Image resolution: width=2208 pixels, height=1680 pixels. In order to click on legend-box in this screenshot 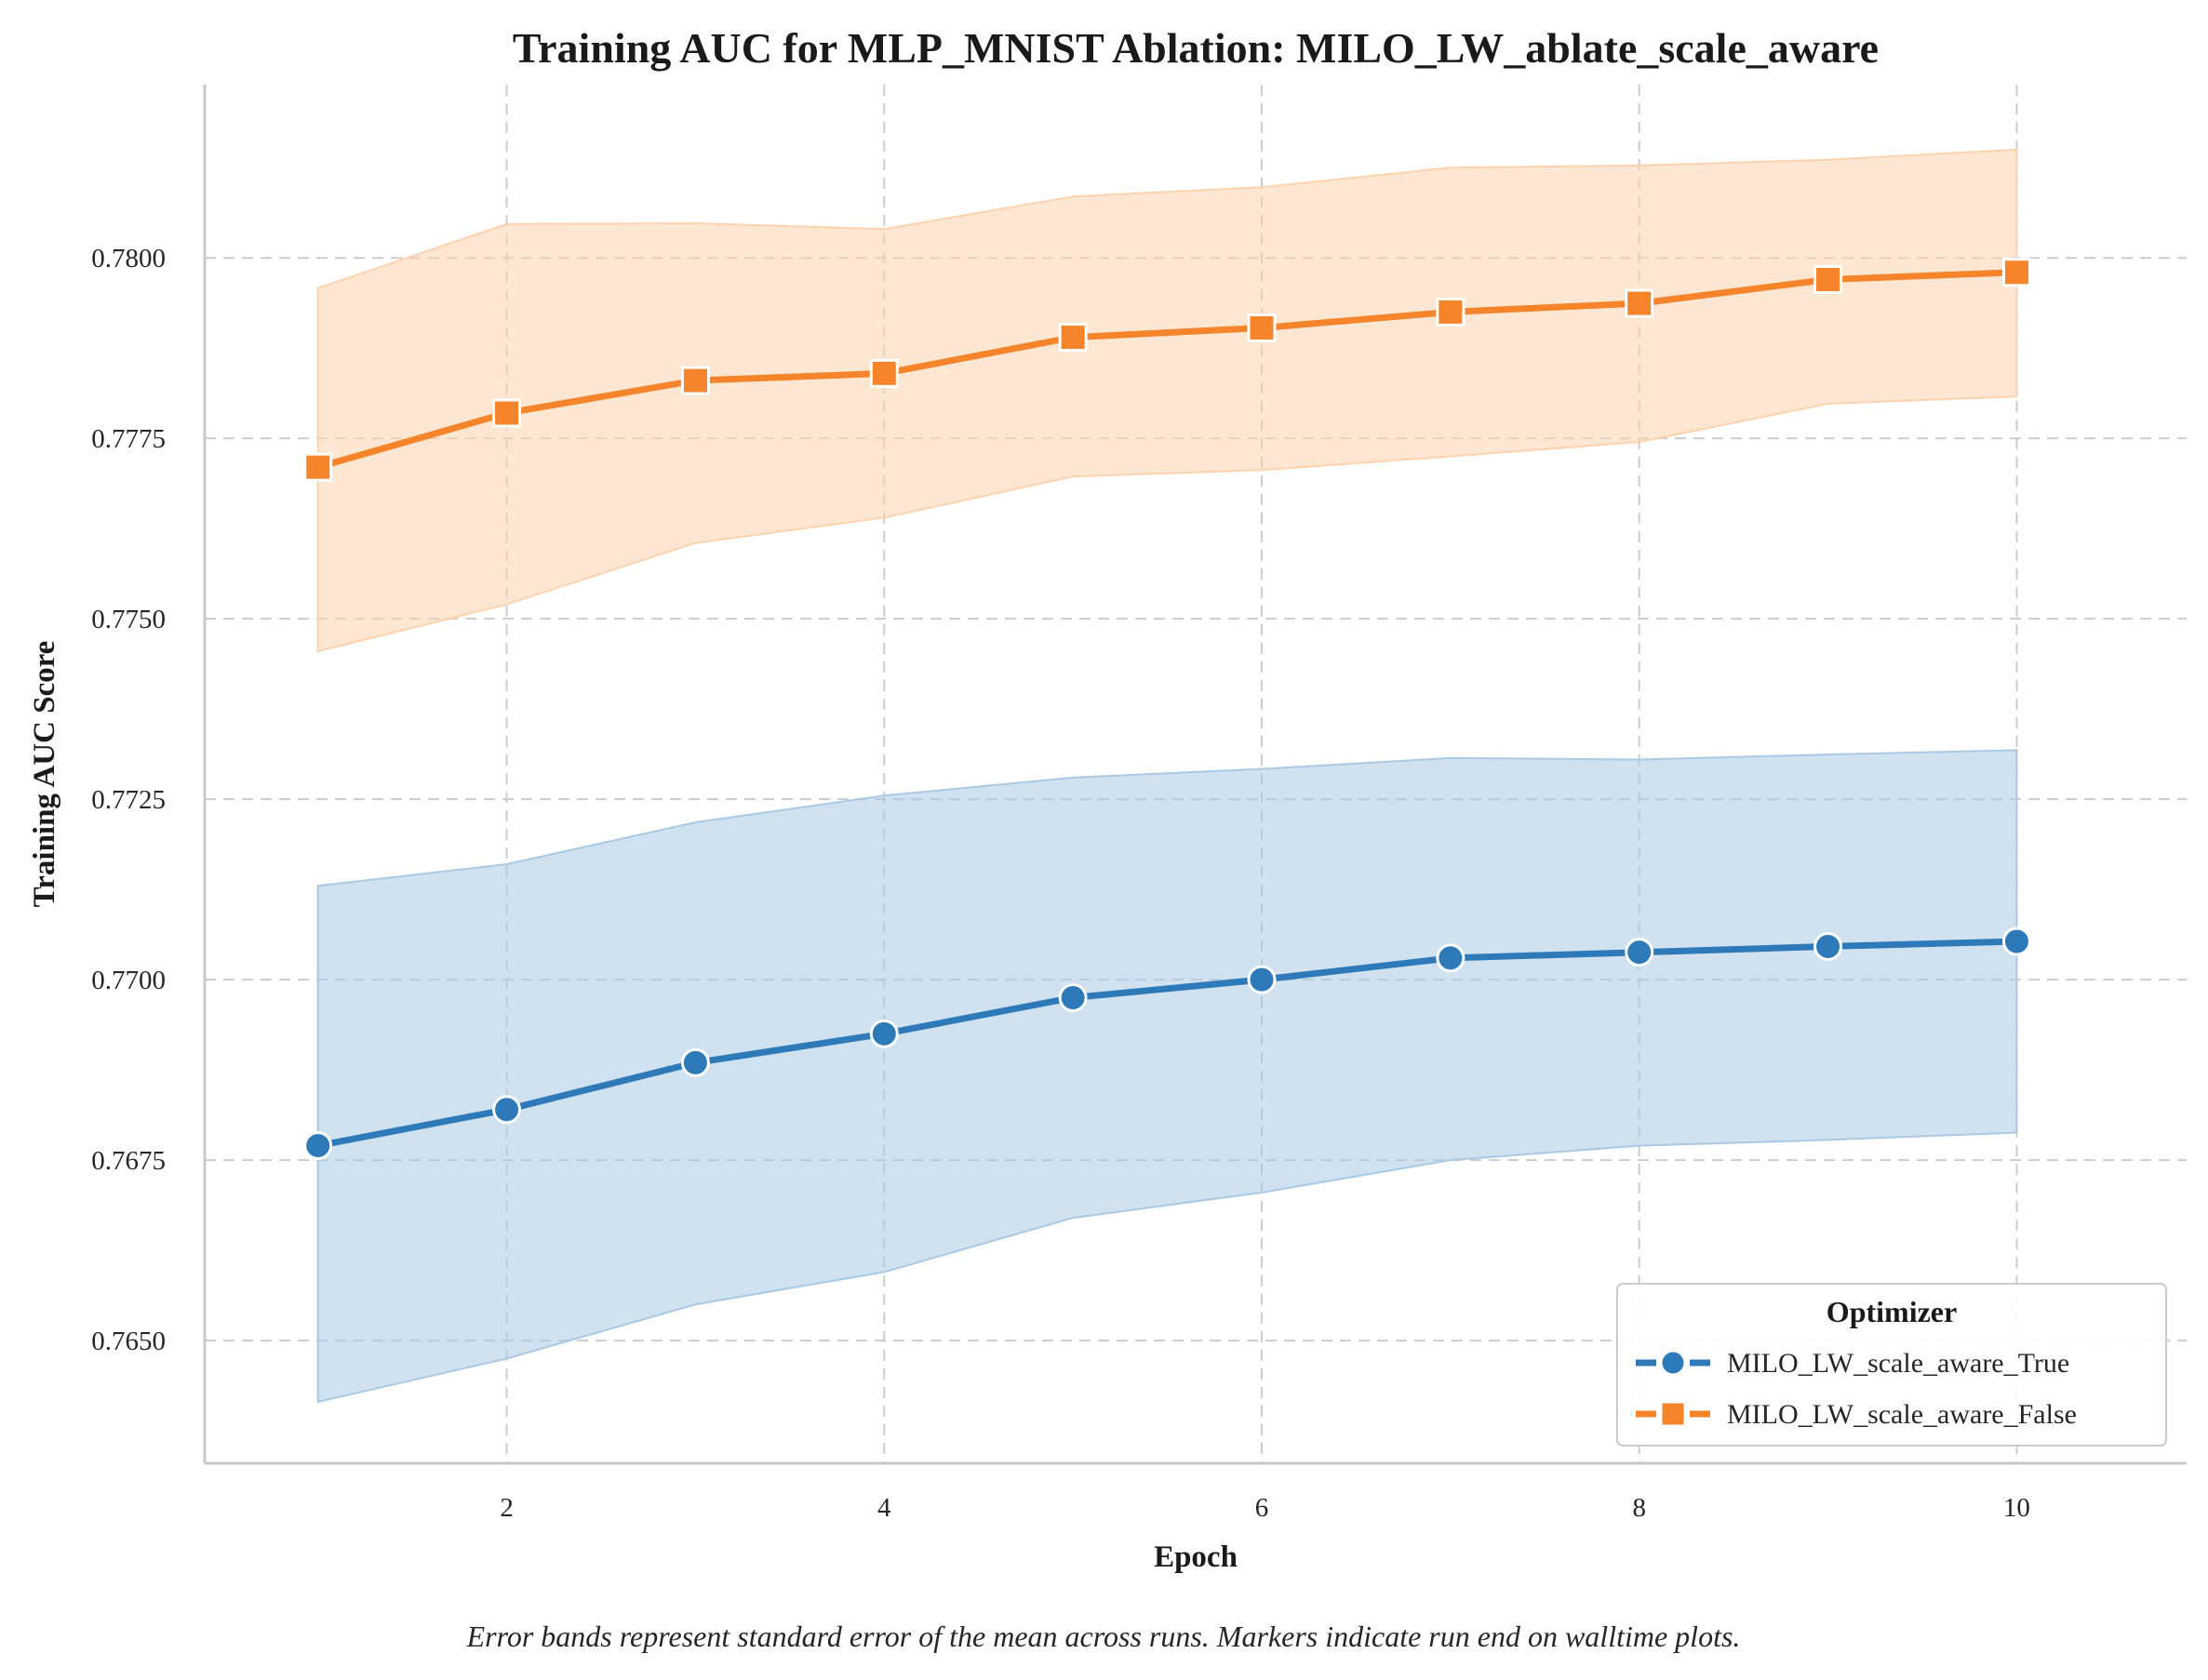, I will do `click(1891, 1365)`.